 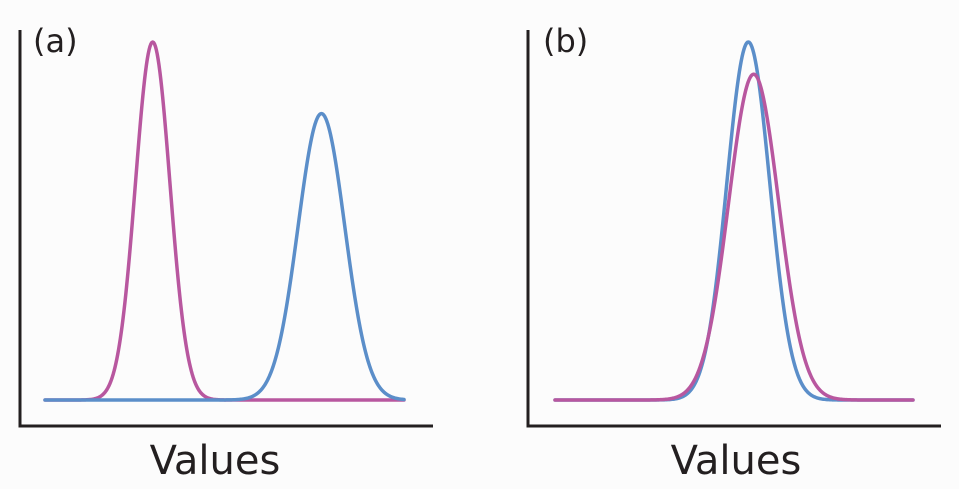 I want to click on panel-a-x-axis-title: Values, so click(x=215, y=461).